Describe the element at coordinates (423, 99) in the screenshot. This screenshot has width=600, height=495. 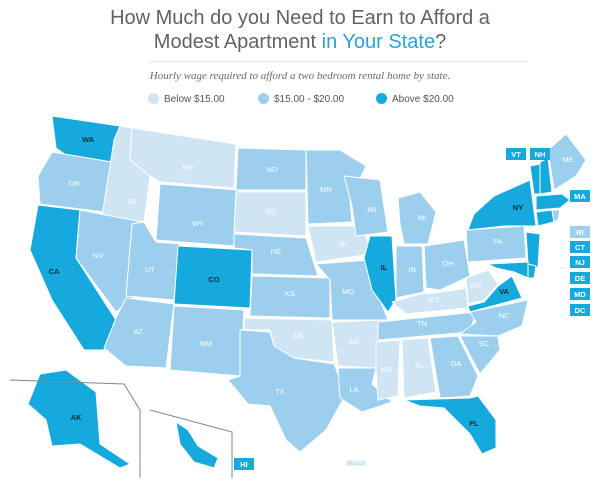
I see `legend-label-high: Above $20.00` at that location.